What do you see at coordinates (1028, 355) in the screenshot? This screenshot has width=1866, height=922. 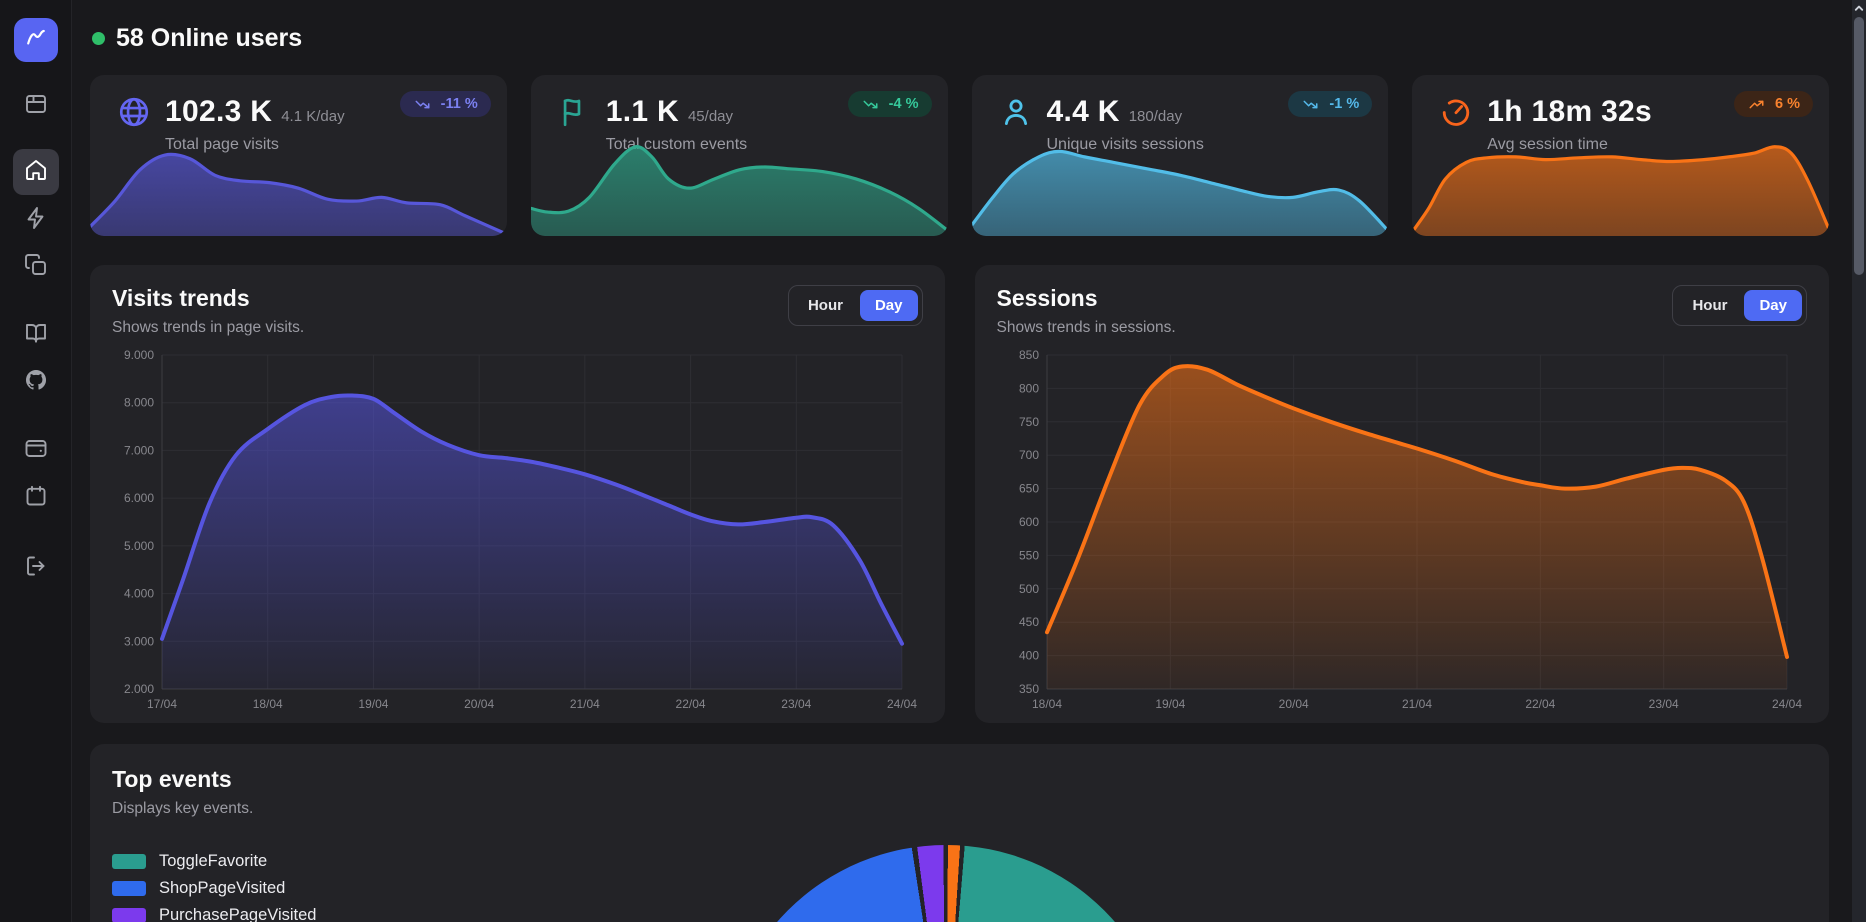 I see `svg-text: 850` at bounding box center [1028, 355].